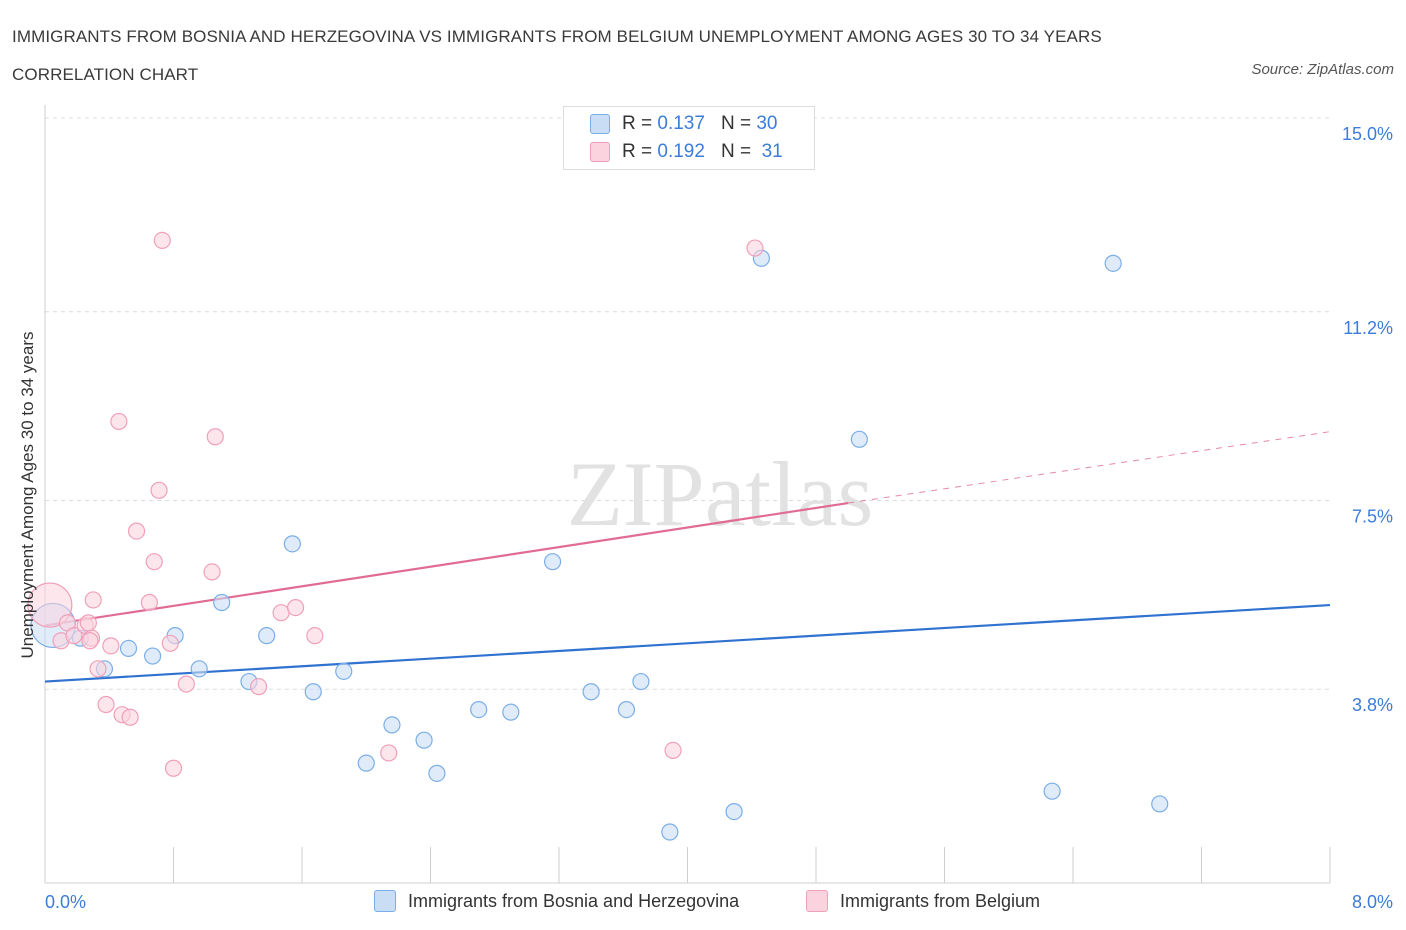 Image resolution: width=1406 pixels, height=930 pixels. What do you see at coordinates (940, 900) in the screenshot?
I see `bottom-legend-label-belgium: Immigrants from Belgium` at bounding box center [940, 900].